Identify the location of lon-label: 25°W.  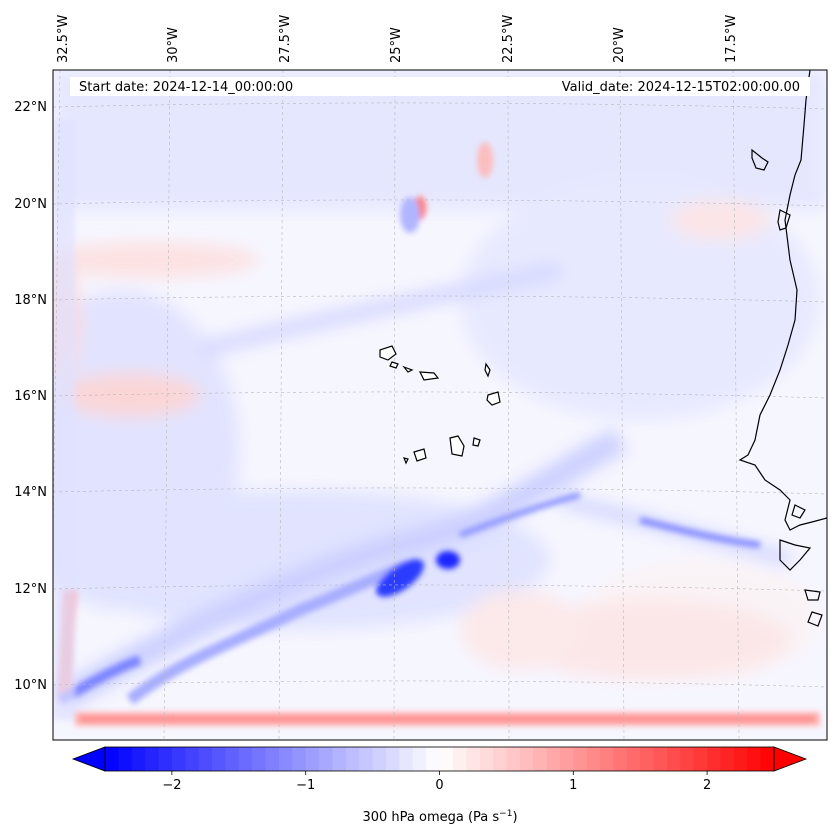
(396, 45).